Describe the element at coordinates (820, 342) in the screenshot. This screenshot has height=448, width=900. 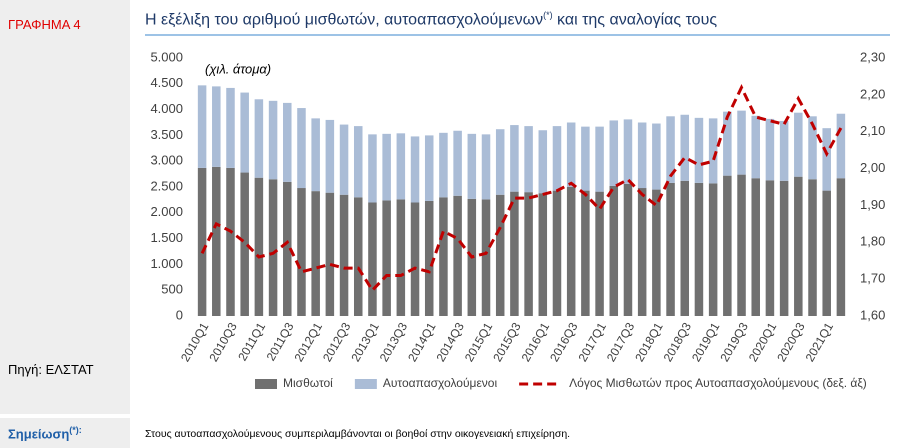
I see `x-tick-label: 2021Q1` at that location.